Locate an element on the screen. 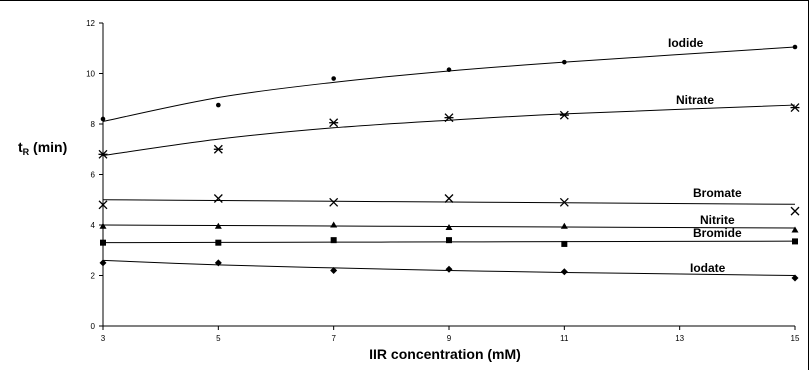 The height and width of the screenshot is (370, 809). y-tick-label: 6 is located at coordinates (93, 175).